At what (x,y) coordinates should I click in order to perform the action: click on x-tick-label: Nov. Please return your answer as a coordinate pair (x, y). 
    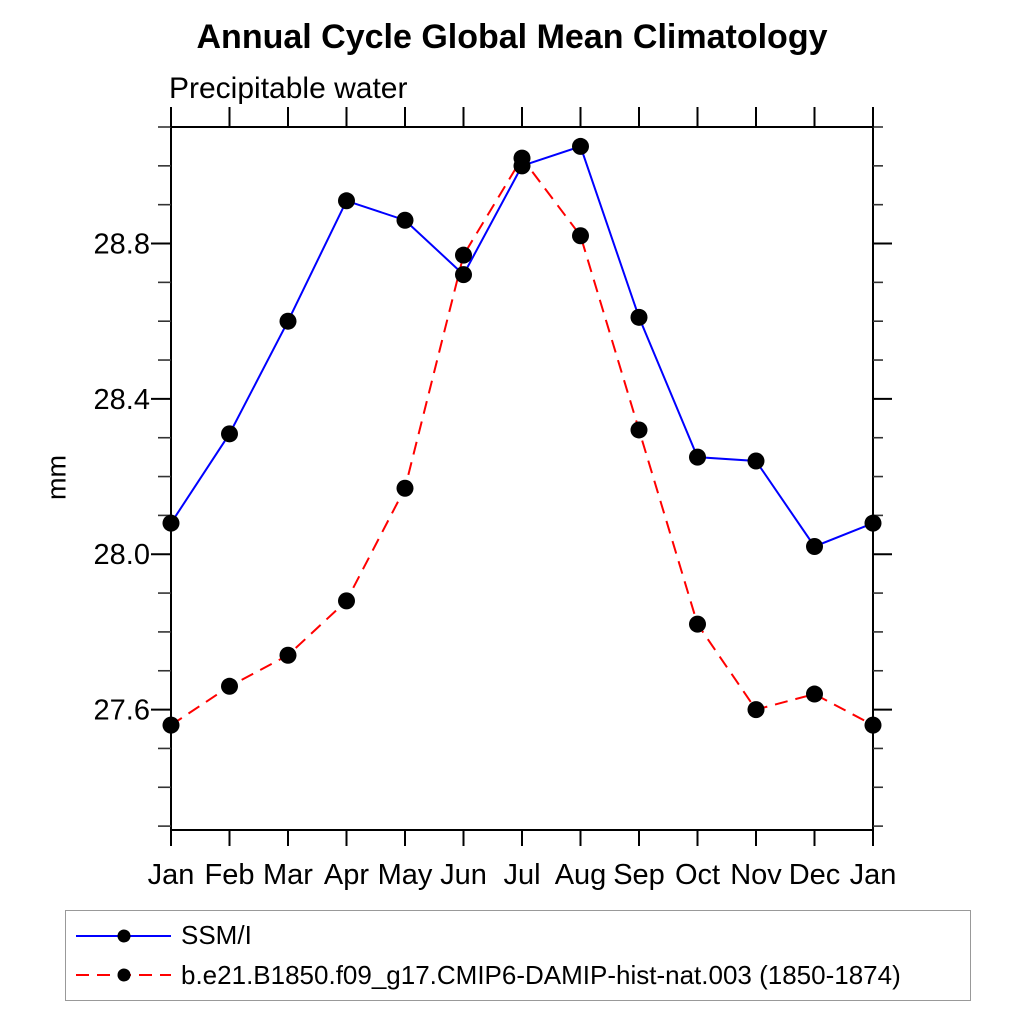
    Looking at the image, I should click on (756, 875).